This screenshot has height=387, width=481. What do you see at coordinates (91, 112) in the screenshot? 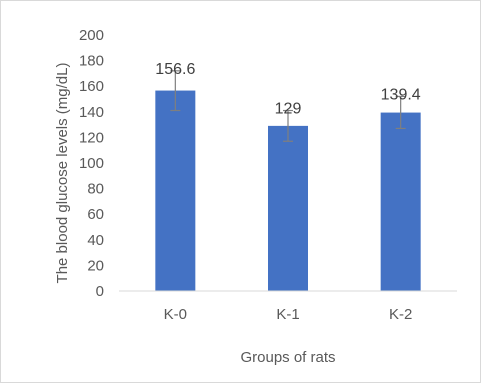
I see `y-tick-label: 140` at bounding box center [91, 112].